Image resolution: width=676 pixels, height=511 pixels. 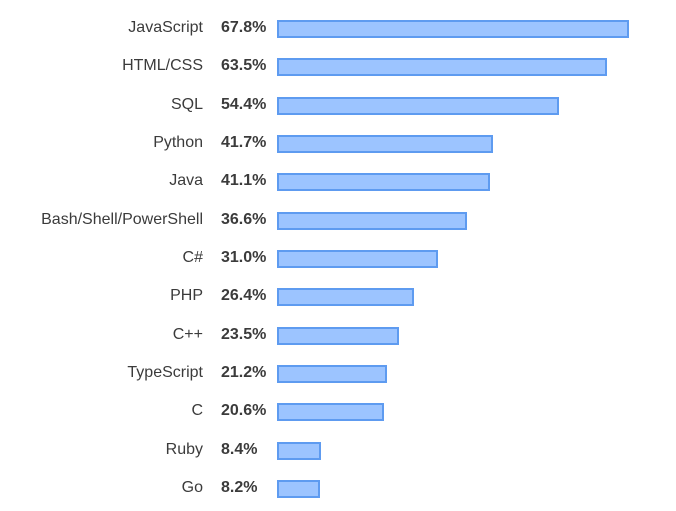 What do you see at coordinates (338, 488) in the screenshot?
I see `bar-row: Go 8.2%` at bounding box center [338, 488].